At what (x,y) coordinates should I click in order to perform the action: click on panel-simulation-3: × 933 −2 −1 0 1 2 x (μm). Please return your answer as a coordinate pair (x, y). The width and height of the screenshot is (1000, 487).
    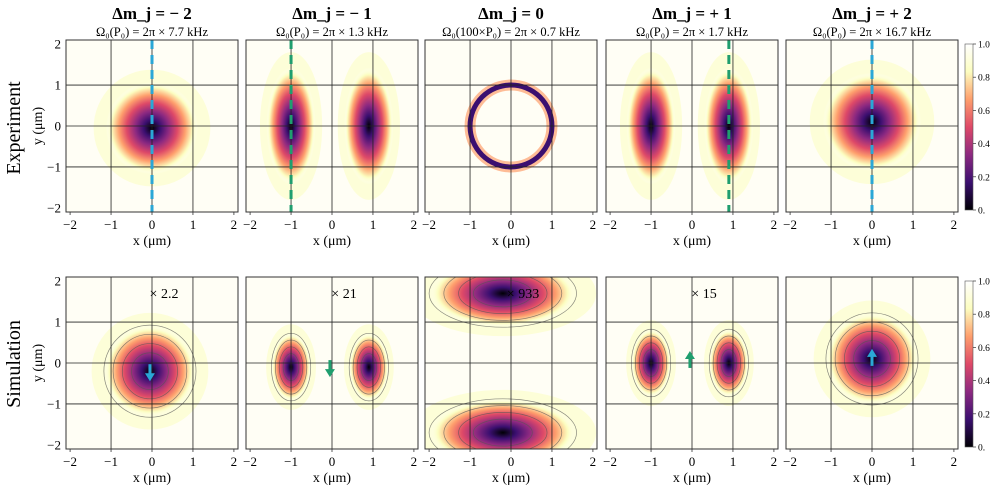
    Looking at the image, I should click on (510, 381).